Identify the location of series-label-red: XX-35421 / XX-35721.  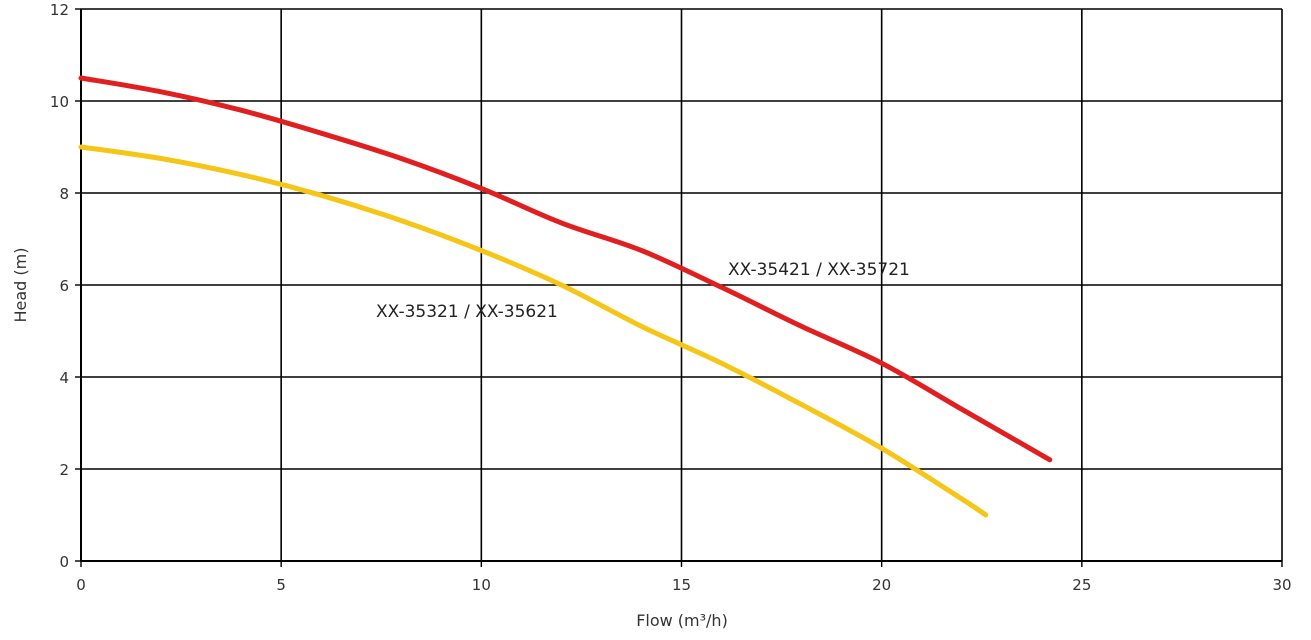
(819, 270).